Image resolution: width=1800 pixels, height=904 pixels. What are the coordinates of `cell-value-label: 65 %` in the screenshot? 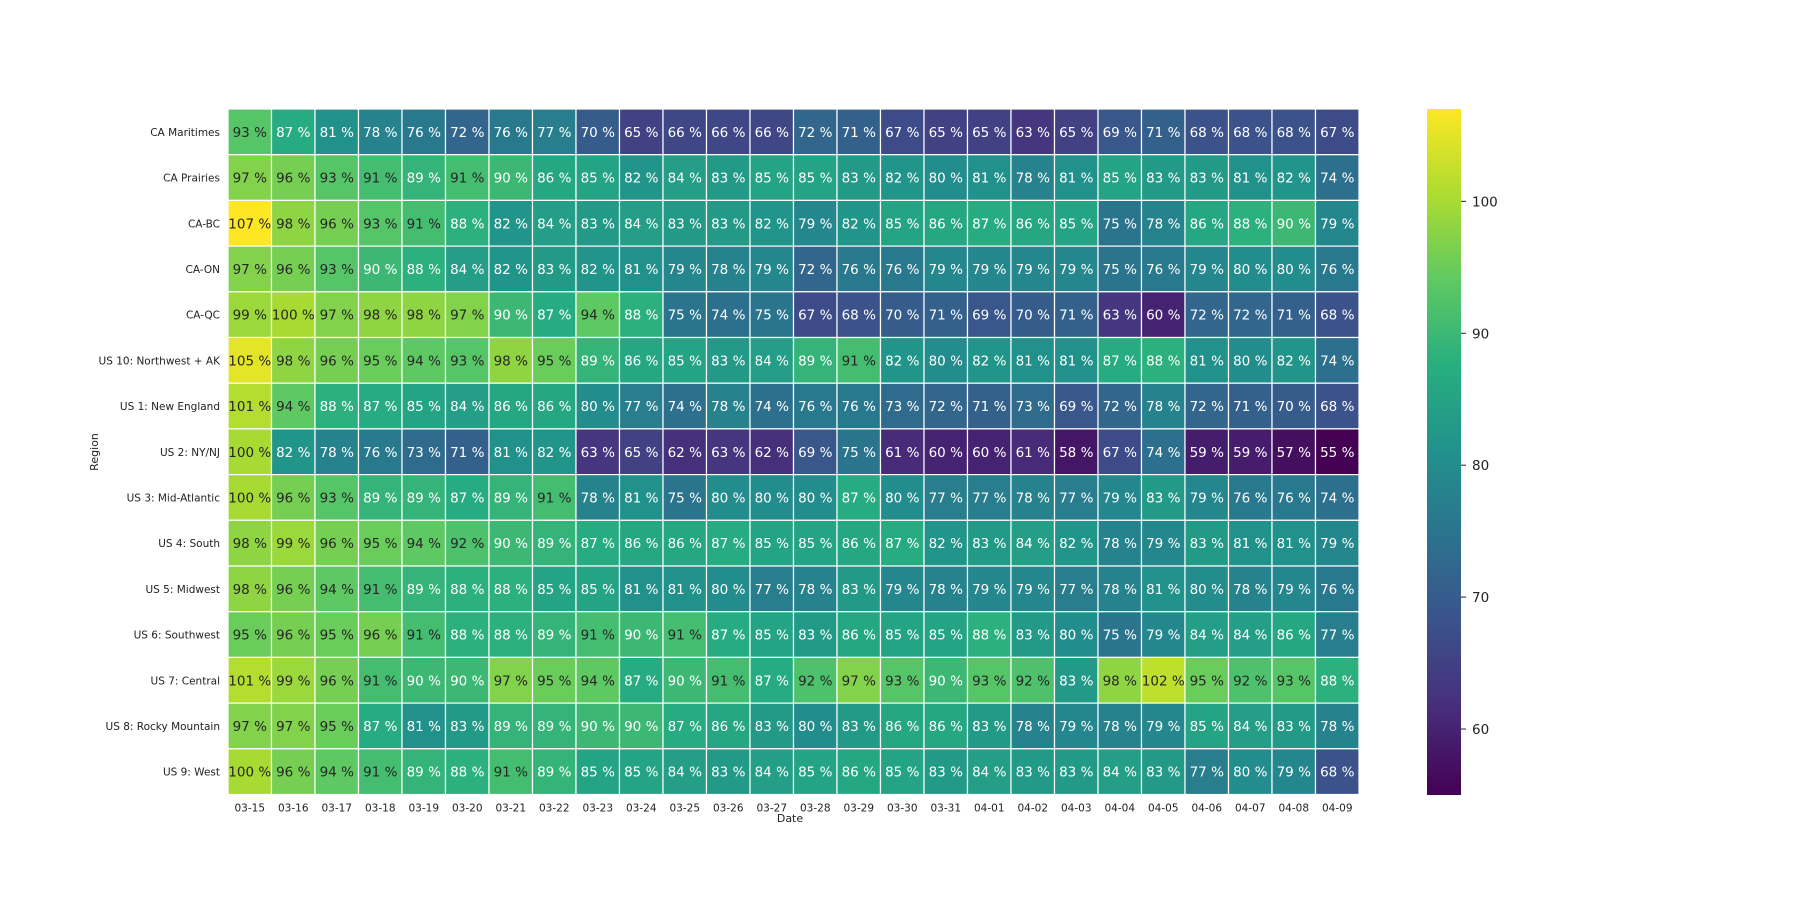 It's located at (989, 133).